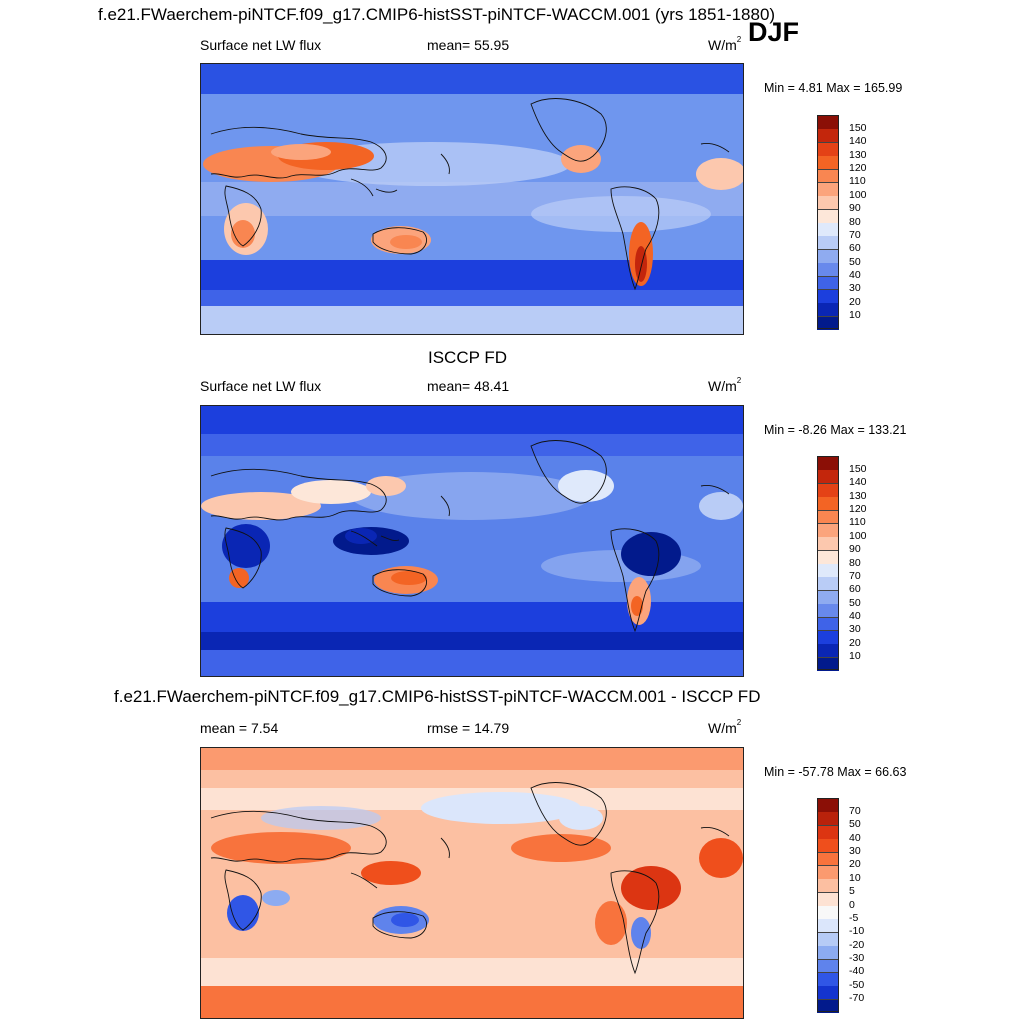 The width and height of the screenshot is (1024, 1024). Describe the element at coordinates (833, 88) in the screenshot. I see `panel-1-minmax: Min = 4.81 Max = 165.99` at that location.